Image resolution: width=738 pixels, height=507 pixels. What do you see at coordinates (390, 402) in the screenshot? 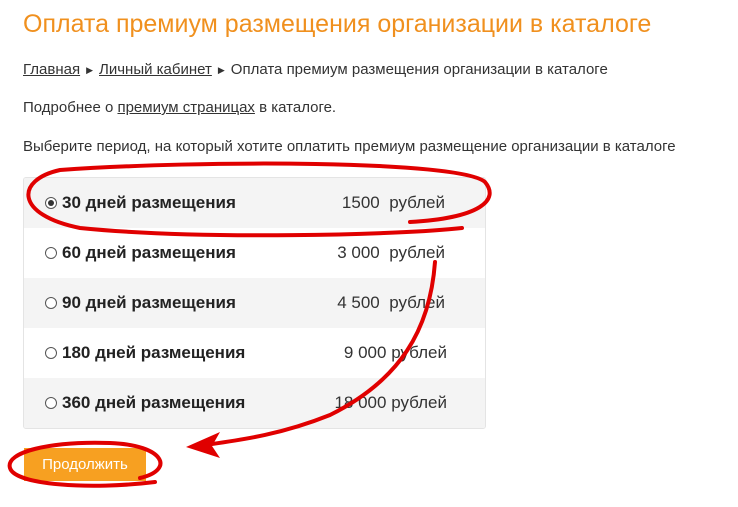
I see `option-price: 18 000 рублей` at bounding box center [390, 402].